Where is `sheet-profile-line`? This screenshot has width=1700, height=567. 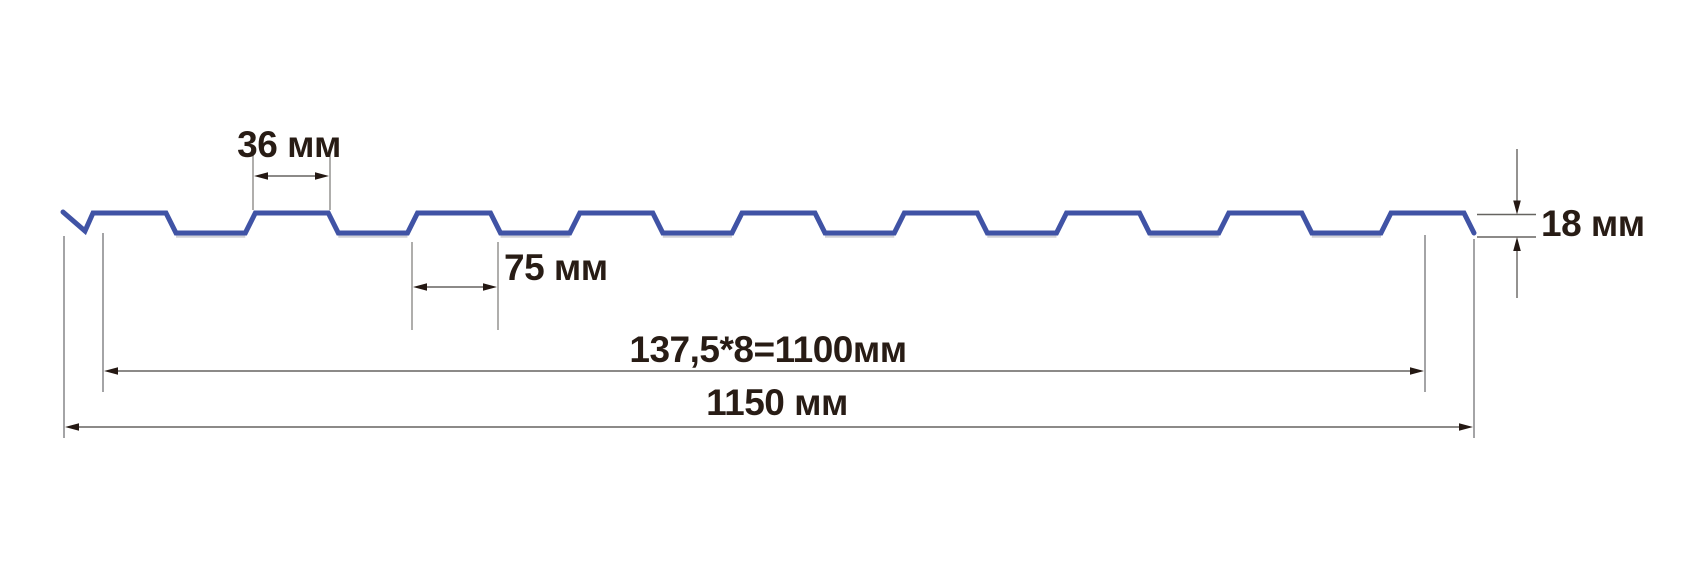
sheet-profile-line is located at coordinates (768, 222).